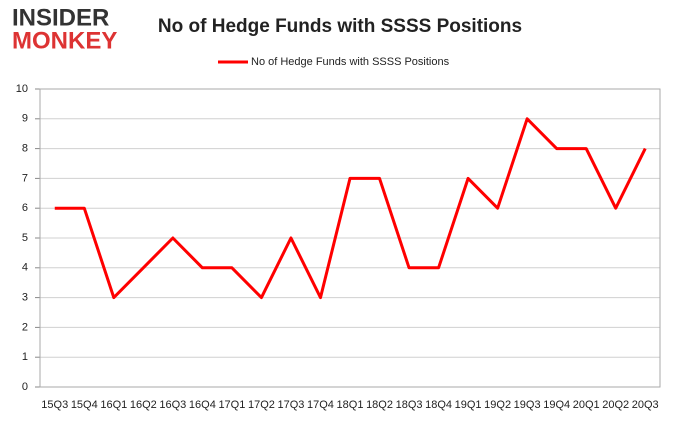 This screenshot has width=678, height=431. What do you see at coordinates (25, 327) in the screenshot?
I see `y-tick-label: 2` at bounding box center [25, 327].